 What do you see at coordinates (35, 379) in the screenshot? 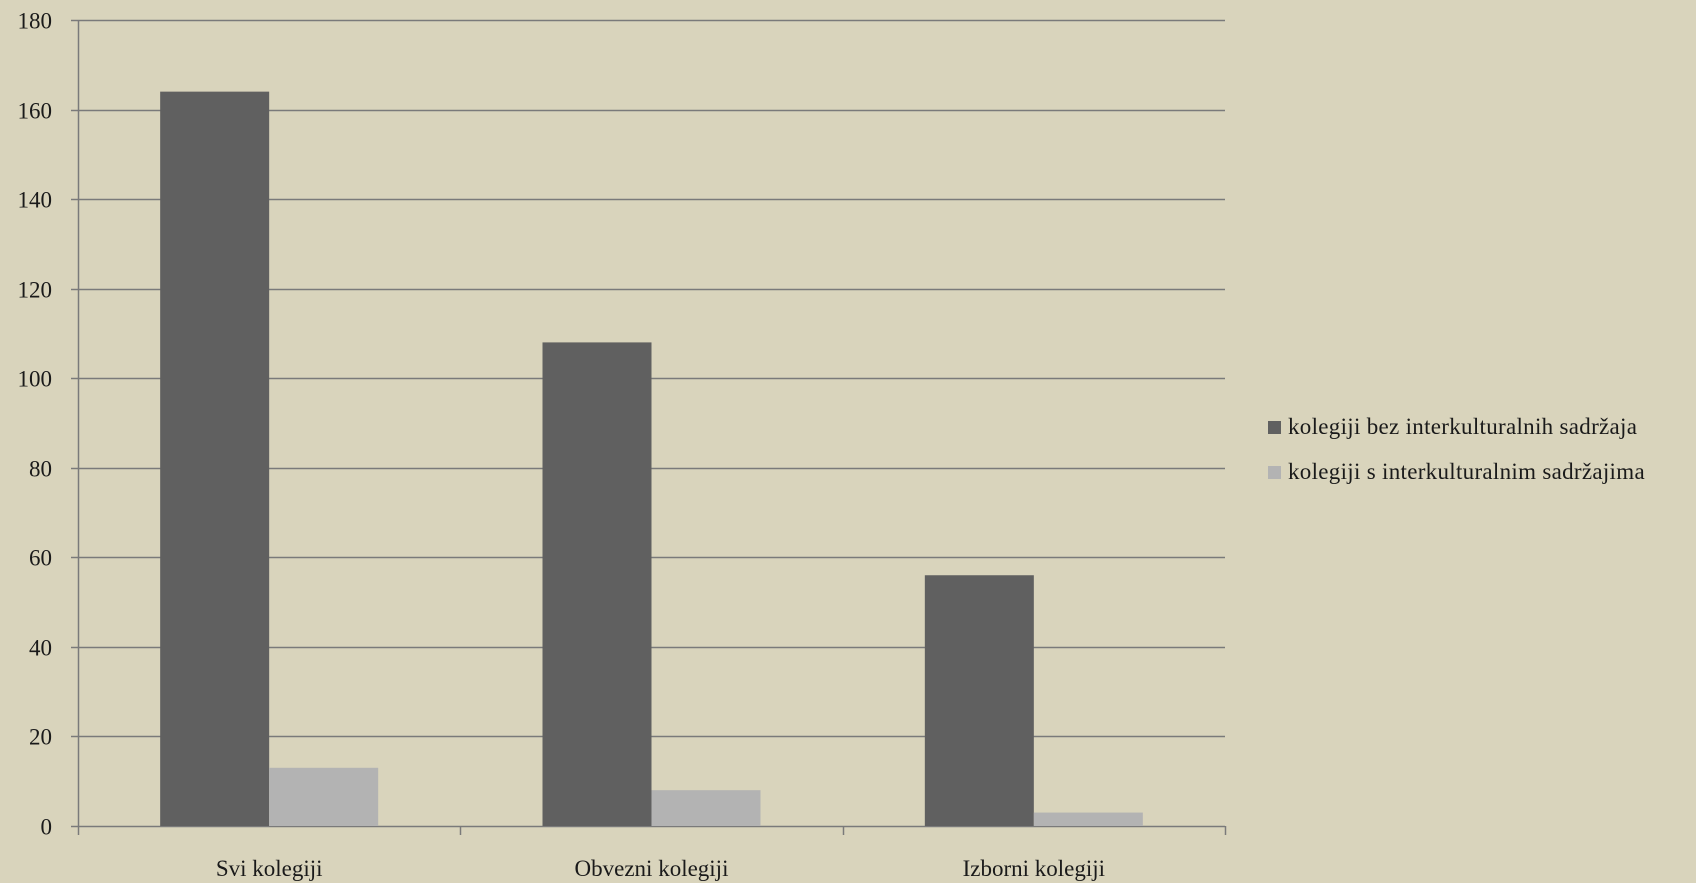
I see `y-tick-label: 100` at bounding box center [35, 379].